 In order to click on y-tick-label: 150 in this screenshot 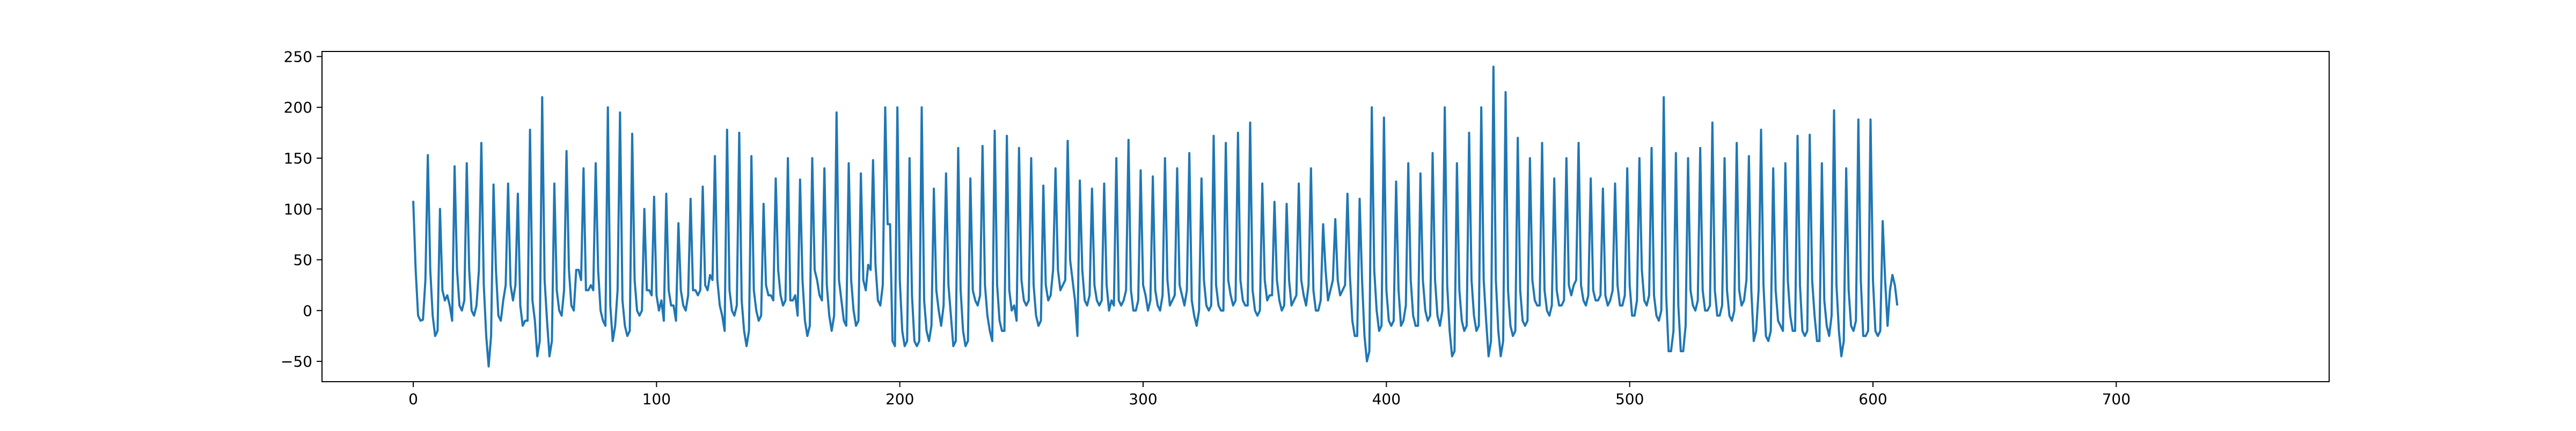, I will do `click(298, 158)`.